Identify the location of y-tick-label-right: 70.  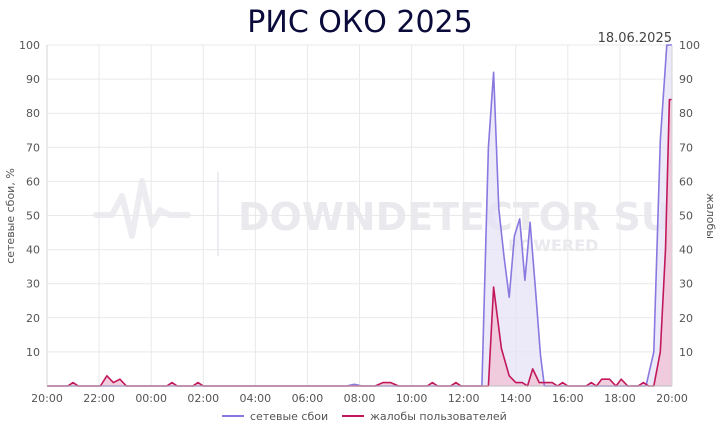
(686, 147).